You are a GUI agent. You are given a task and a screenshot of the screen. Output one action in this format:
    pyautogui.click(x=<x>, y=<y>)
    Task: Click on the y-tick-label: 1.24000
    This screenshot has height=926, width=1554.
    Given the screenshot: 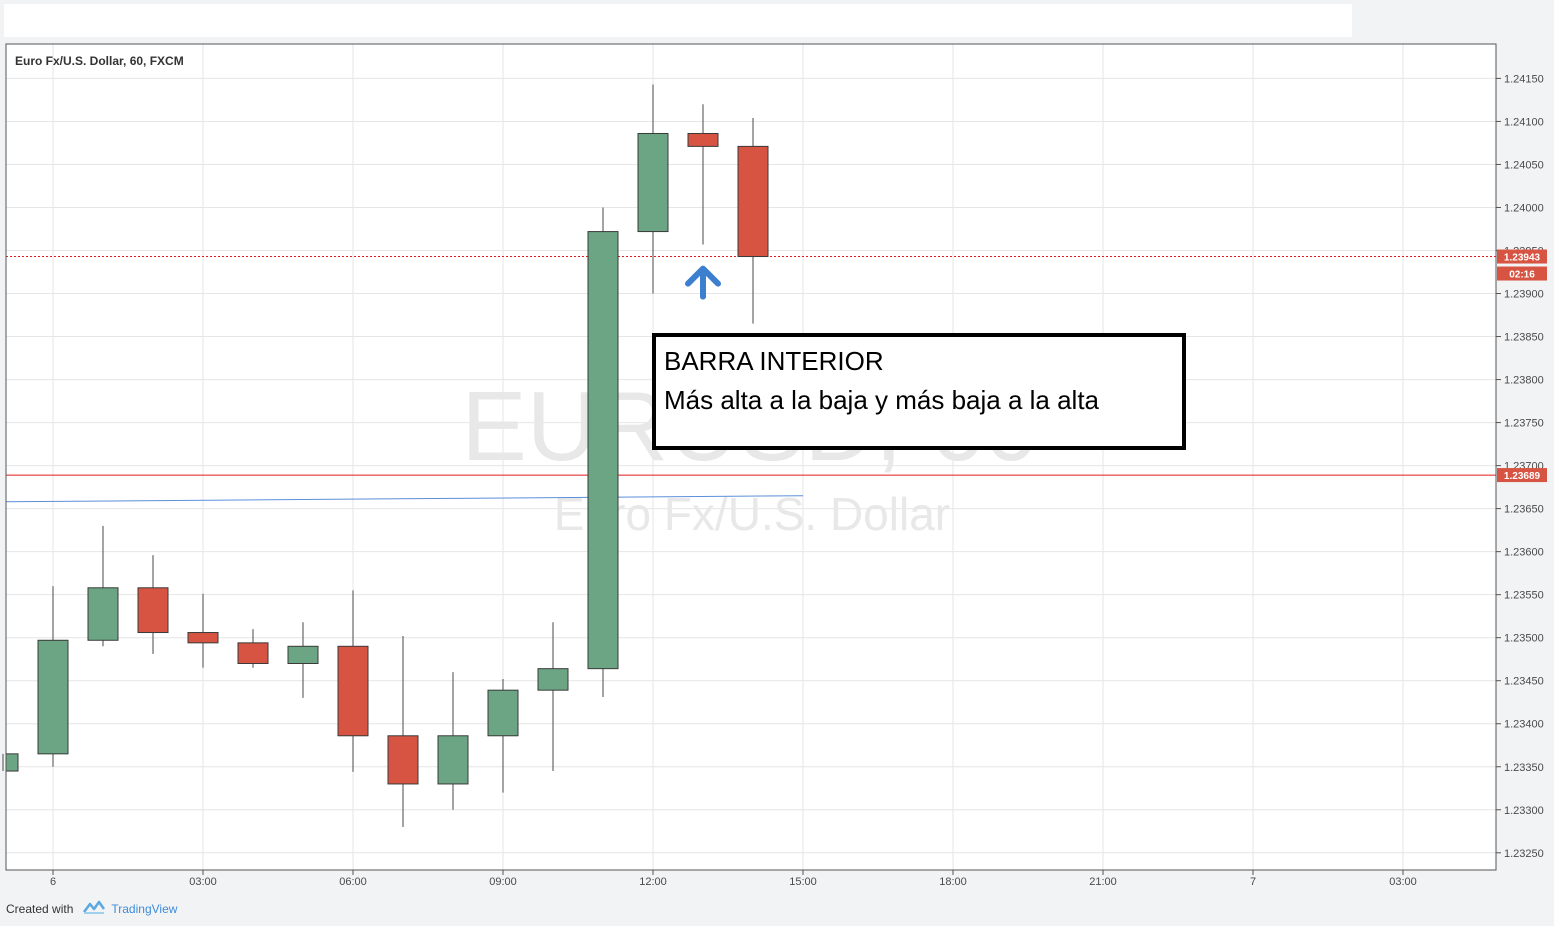 What is the action you would take?
    pyautogui.click(x=1524, y=208)
    